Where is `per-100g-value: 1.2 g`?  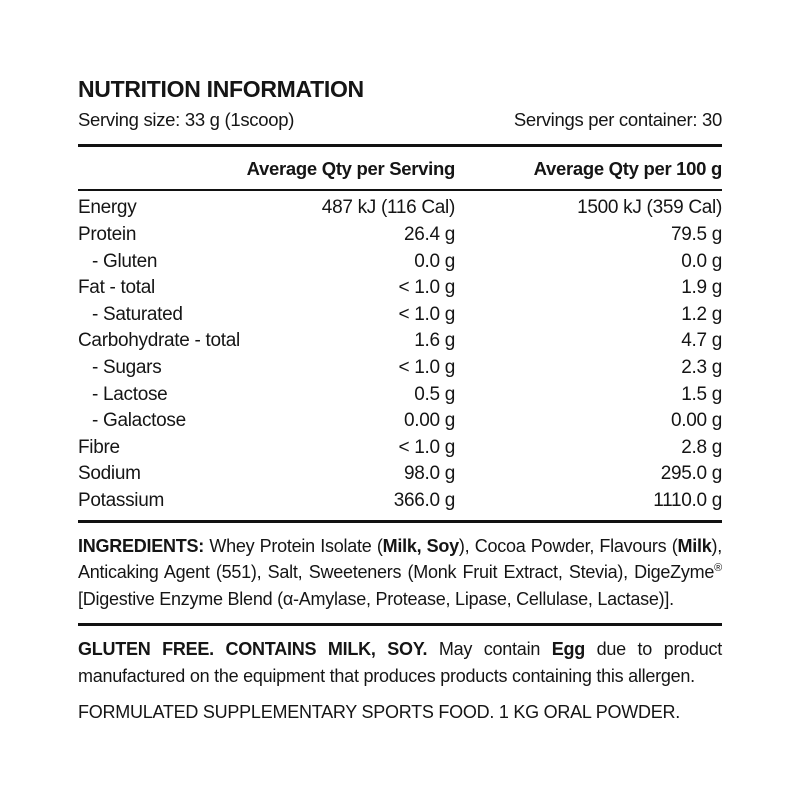 per-100g-value: 1.2 g is located at coordinates (701, 314).